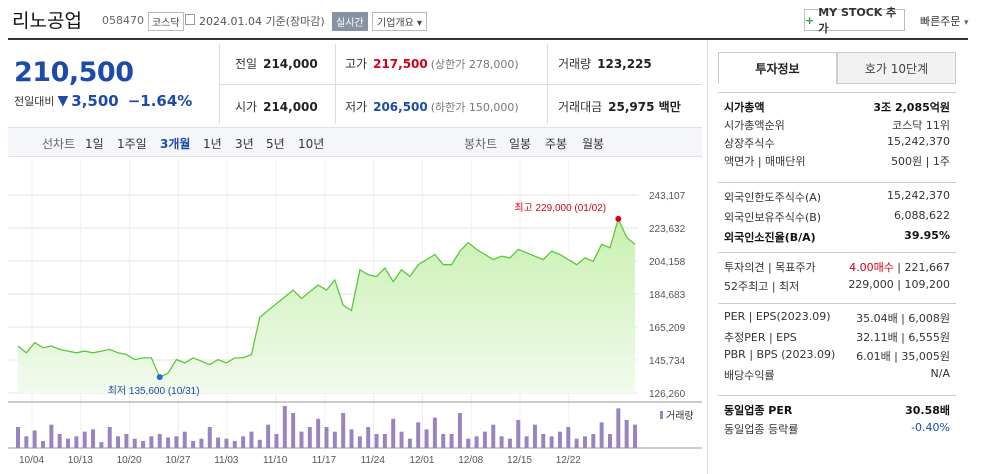 Image resolution: width=993 pixels, height=474 pixels. Describe the element at coordinates (175, 144) in the screenshot. I see `period-3m: 3개월` at that location.